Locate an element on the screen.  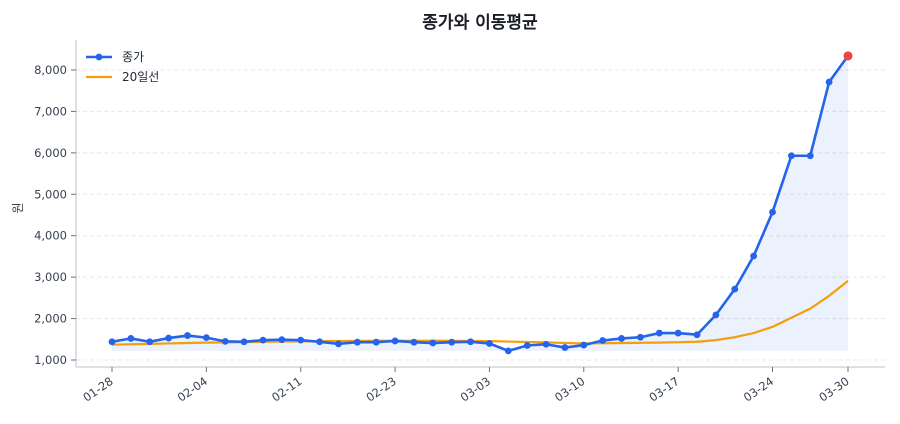
x-tick-label: 02-04 is located at coordinates (192, 389).